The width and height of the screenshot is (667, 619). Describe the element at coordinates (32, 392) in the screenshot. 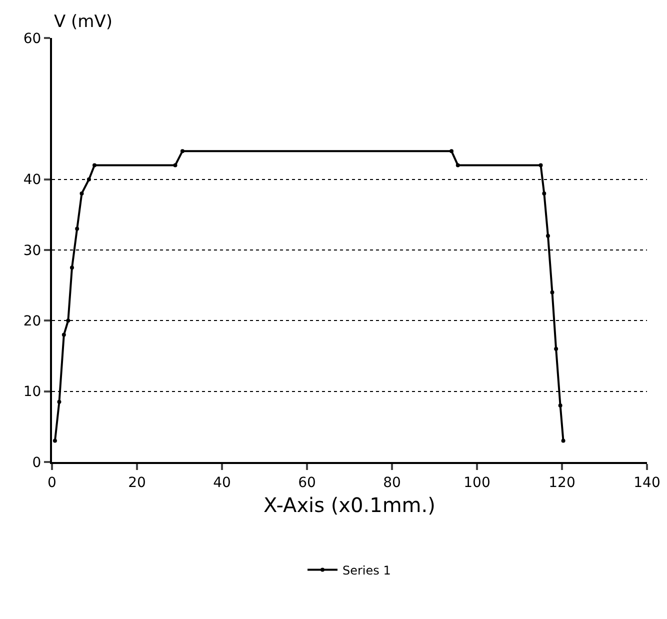

I see `y-tick-label: 10` at that location.